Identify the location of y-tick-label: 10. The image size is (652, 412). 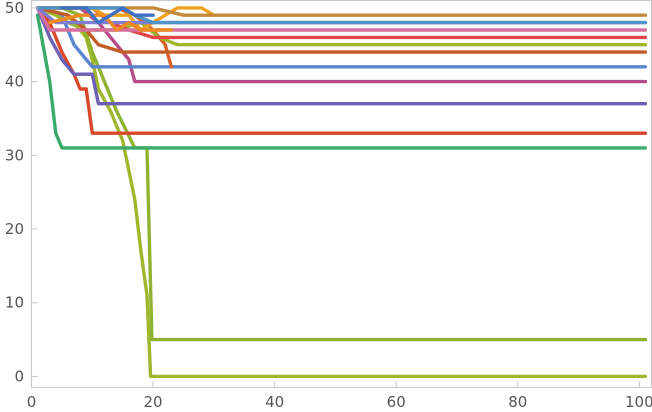
(14, 303).